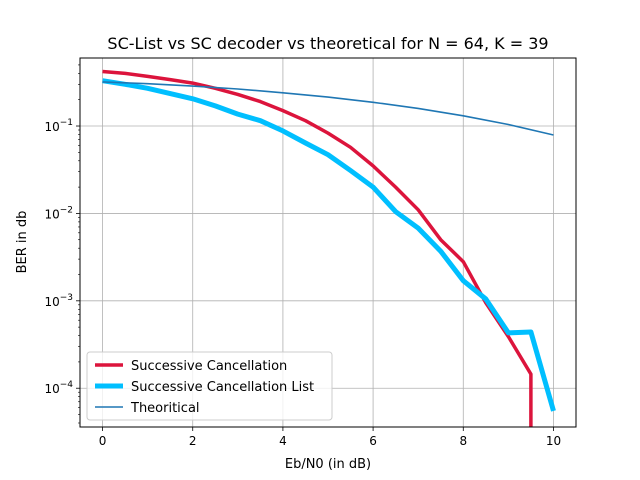  I want to click on y-tick-label: 10⁻¹, so click(58, 126).